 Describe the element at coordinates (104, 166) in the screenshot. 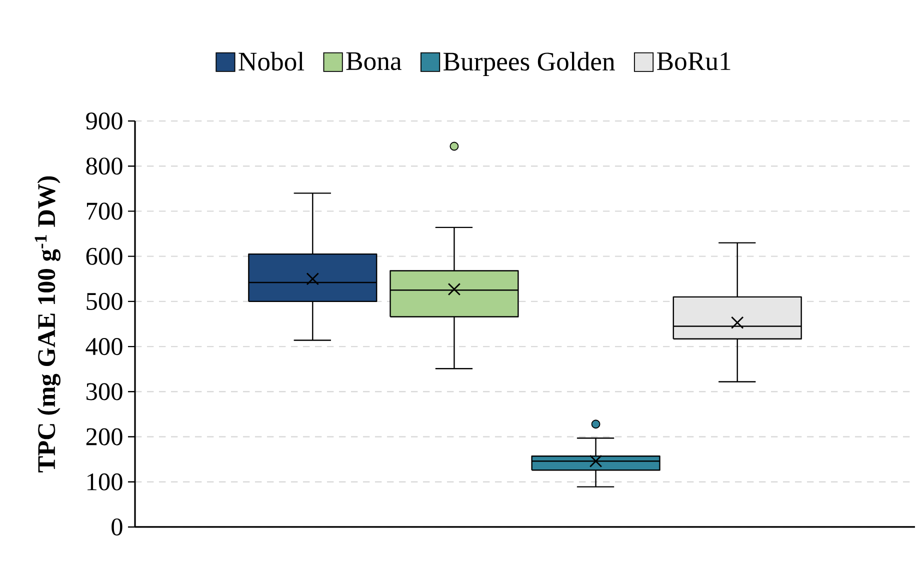

I see `y-tick-label: 800` at that location.